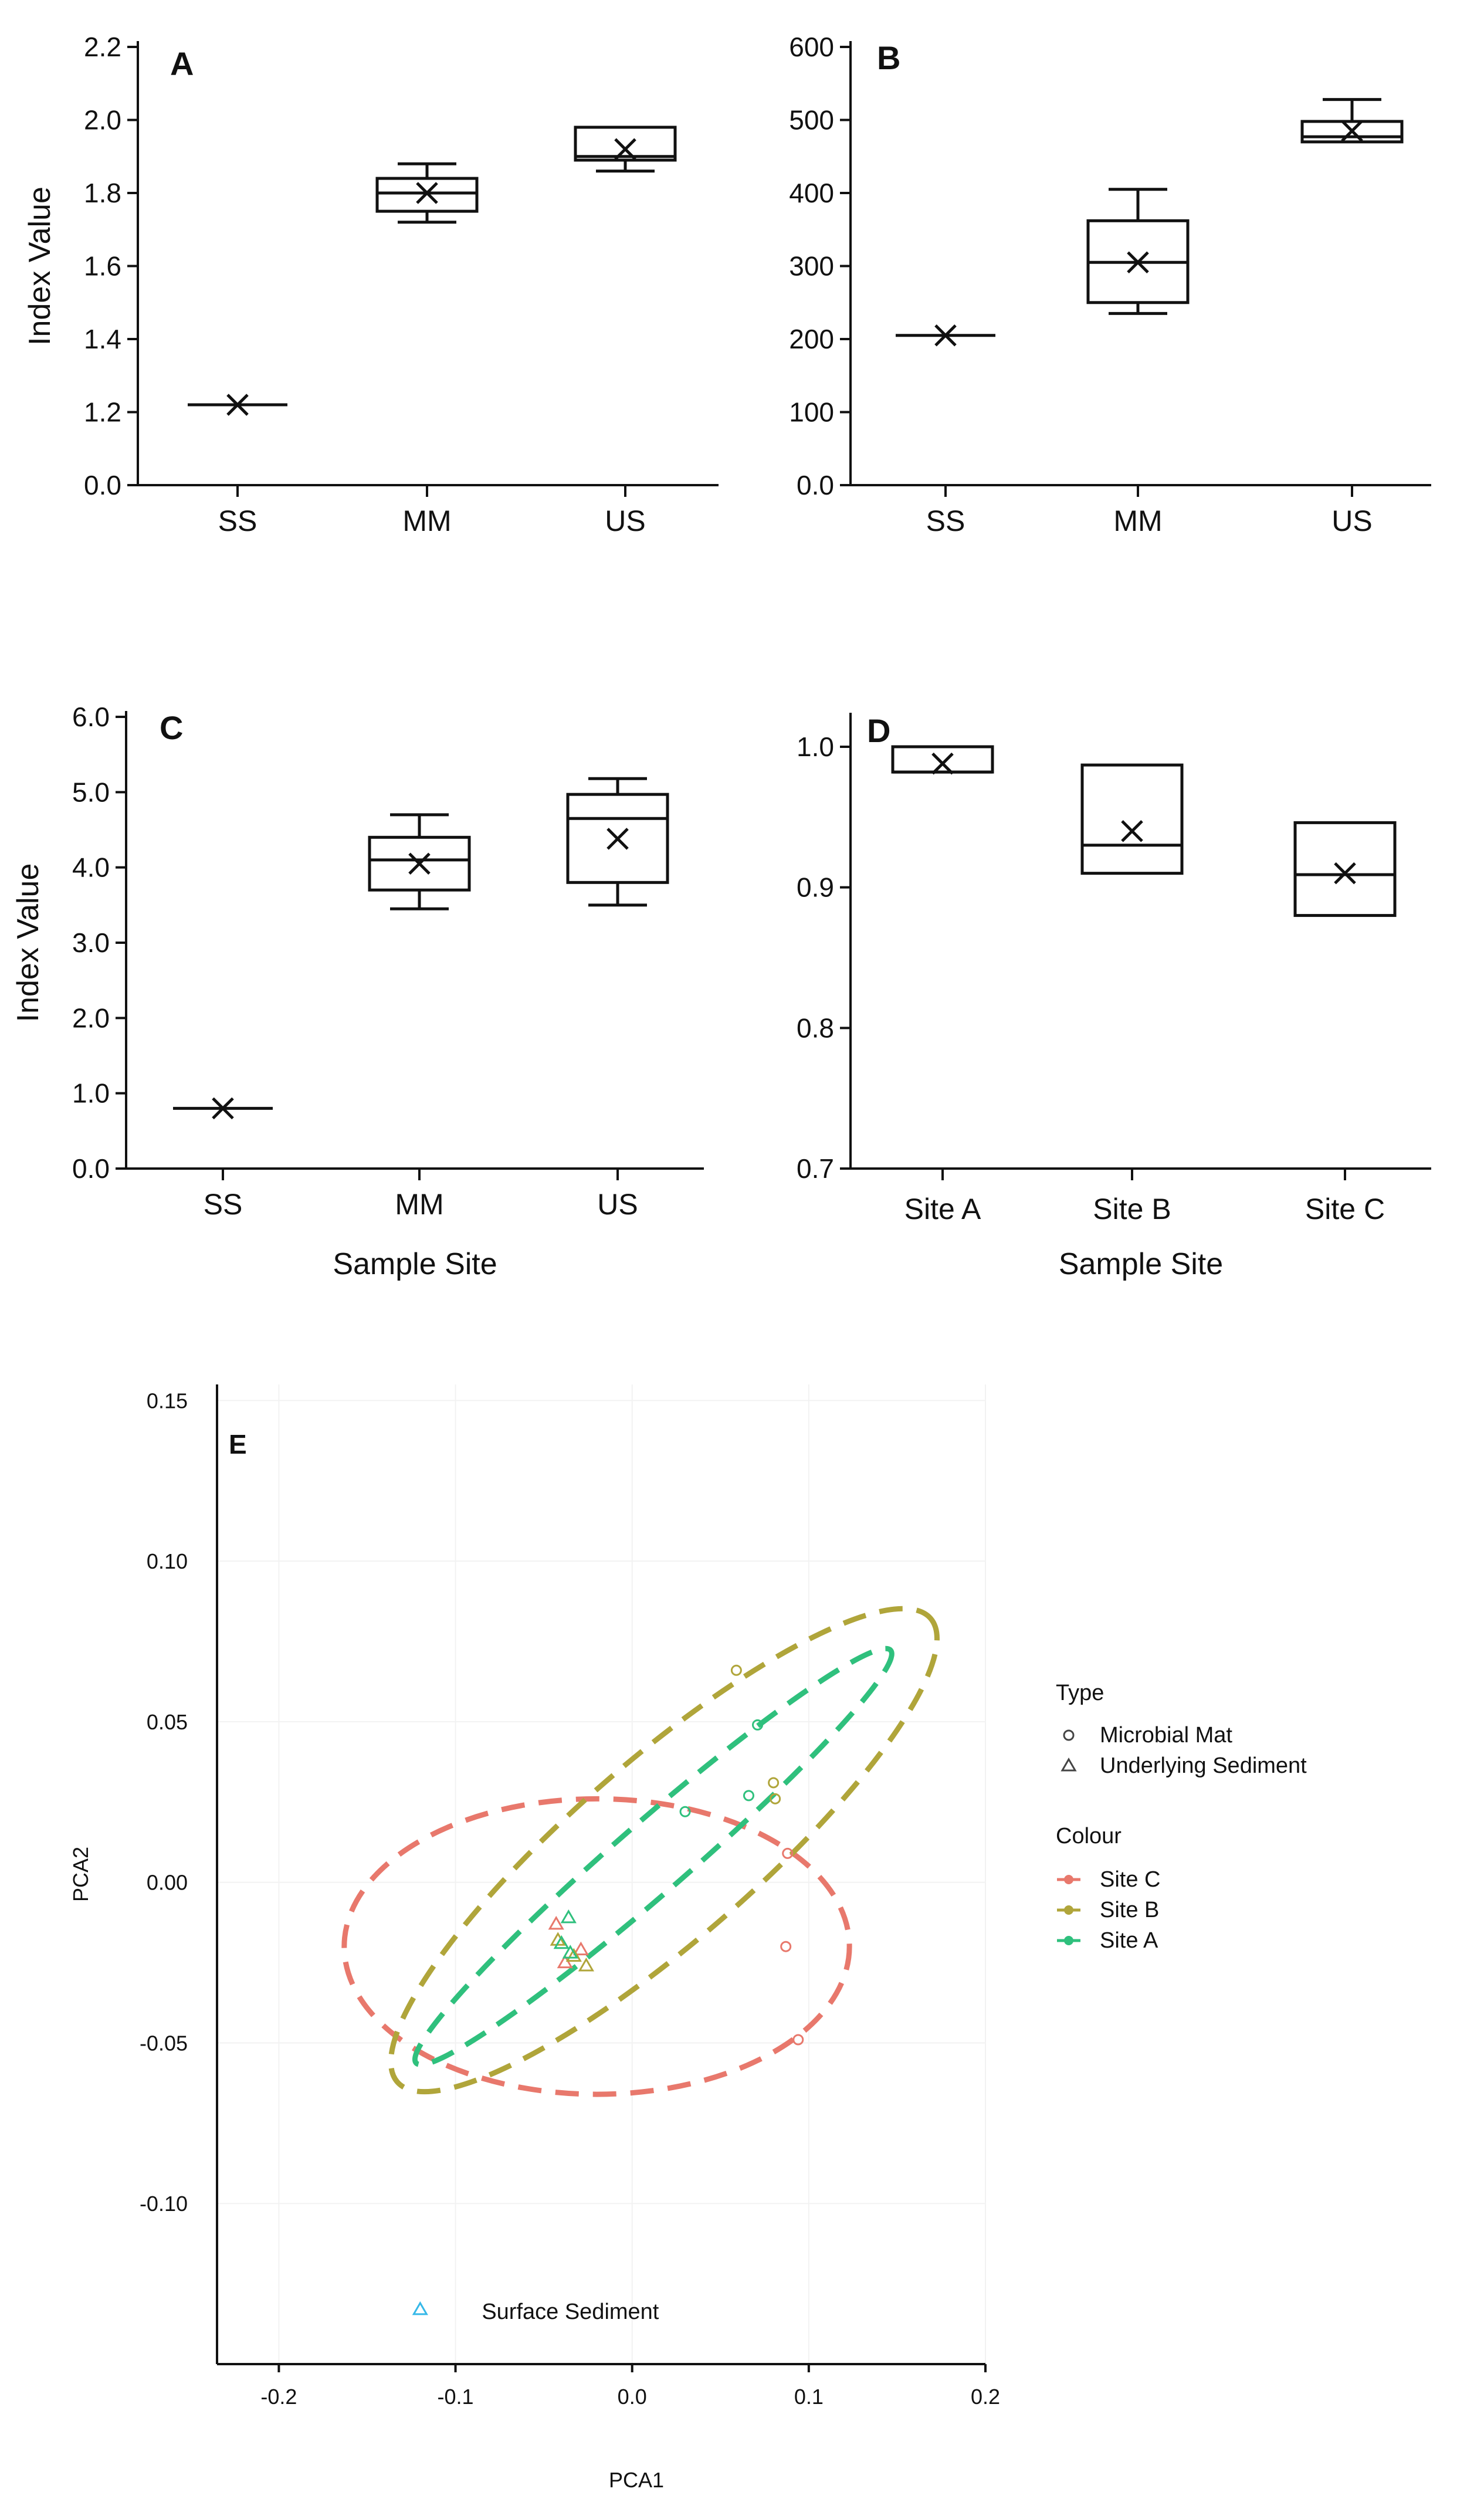  What do you see at coordinates (81, 1875) in the screenshot?
I see `y-axis-label: PCA2` at bounding box center [81, 1875].